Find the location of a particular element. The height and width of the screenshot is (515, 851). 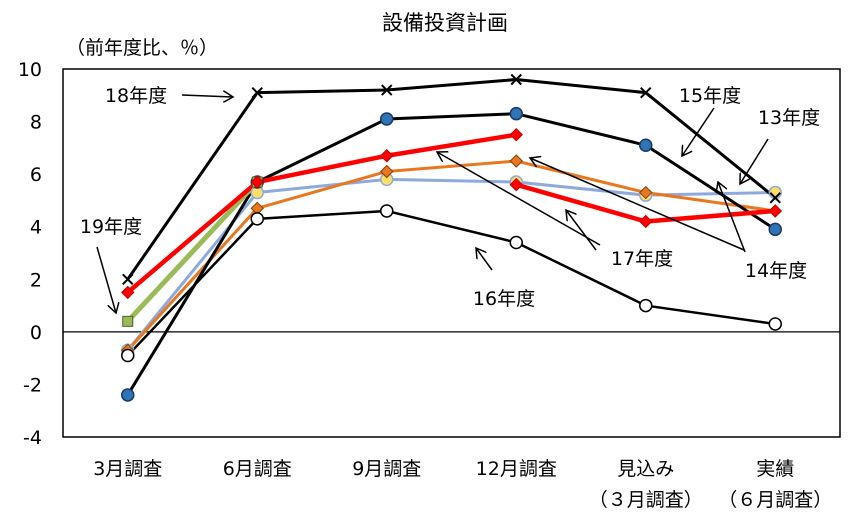

x-tick-label: 実績 is located at coordinates (775, 469).